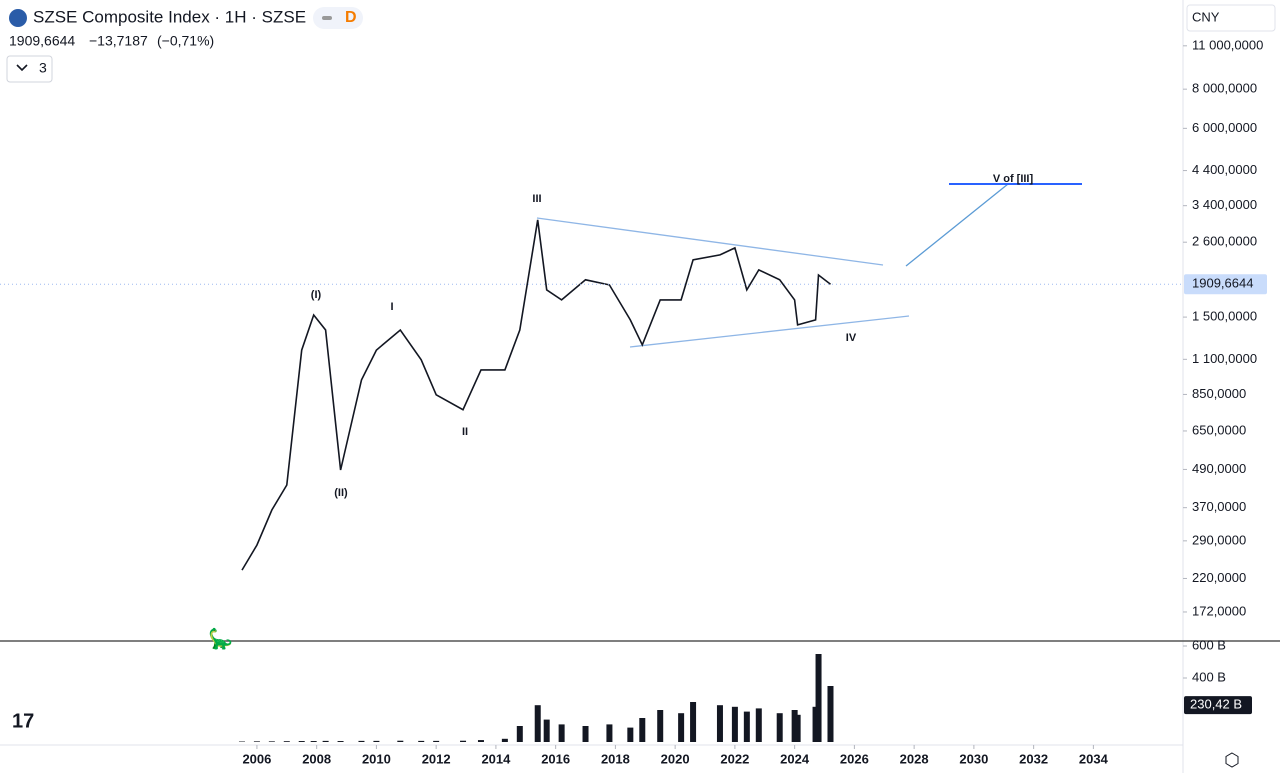 The image size is (1280, 778). I want to click on x-tick-label: 2020, so click(675, 758).